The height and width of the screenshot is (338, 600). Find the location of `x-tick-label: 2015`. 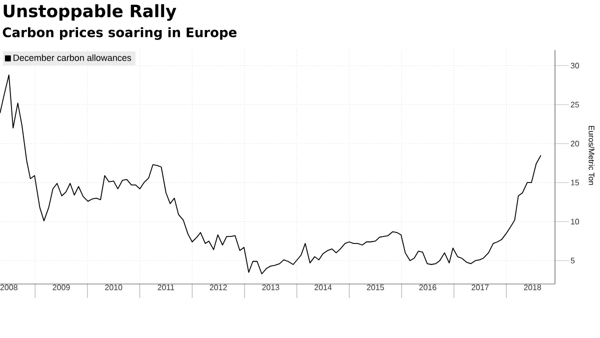

x-tick-label: 2015 is located at coordinates (375, 287).